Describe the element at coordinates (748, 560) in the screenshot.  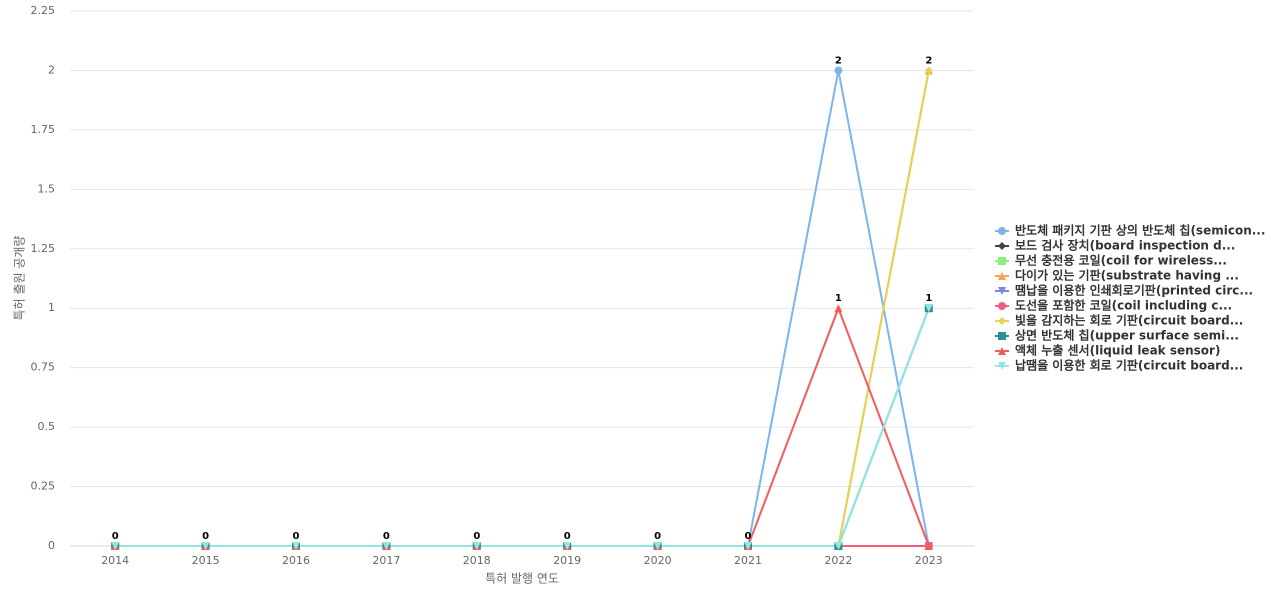
I see `x-tick-label: 2021` at that location.